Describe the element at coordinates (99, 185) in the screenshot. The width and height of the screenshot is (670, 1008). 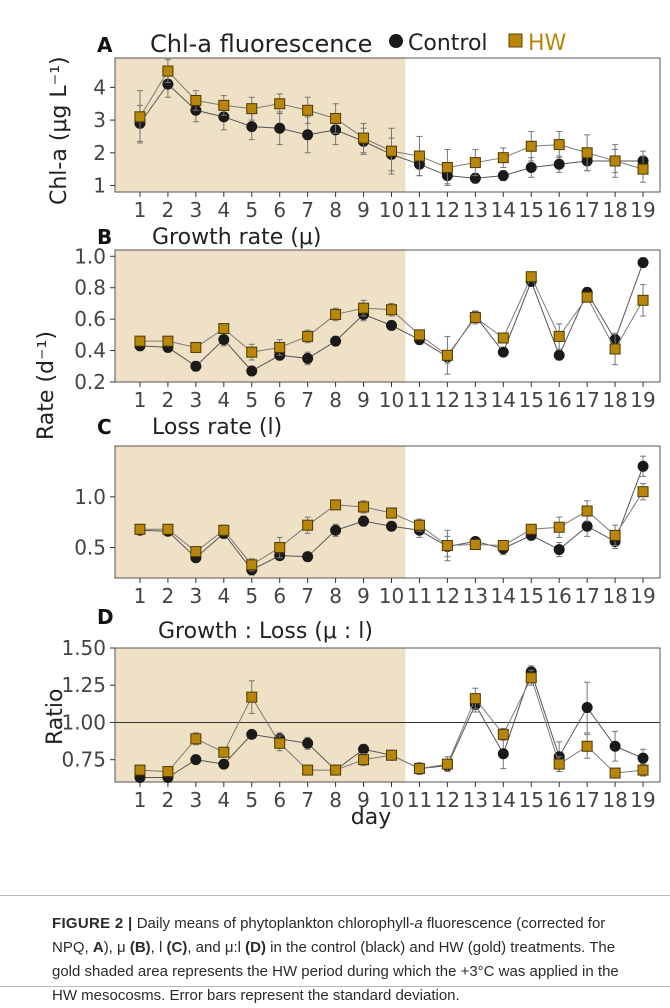
I see `y-tick-label: 1` at that location.